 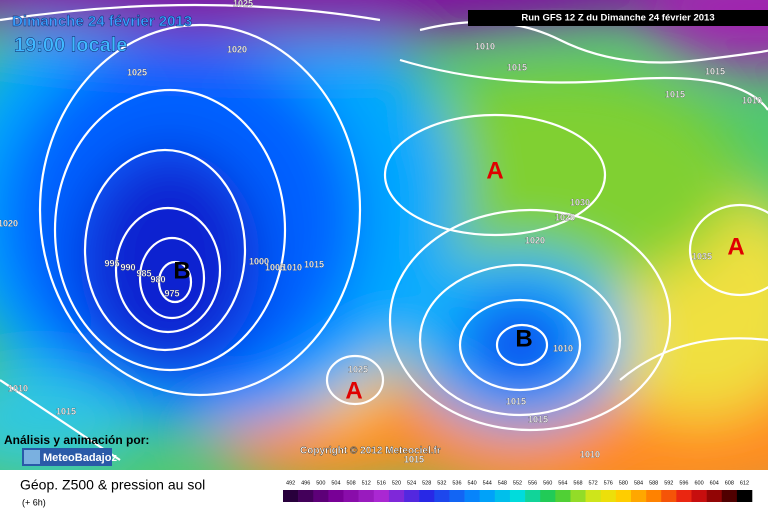 I want to click on copyright: Copyright © 2012 Meteociel.fr, so click(x=370, y=451).